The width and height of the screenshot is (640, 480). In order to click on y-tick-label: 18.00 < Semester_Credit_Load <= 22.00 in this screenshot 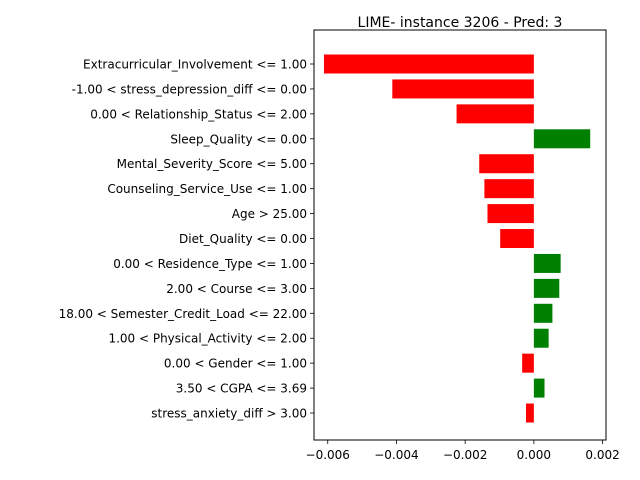, I will do `click(183, 314)`.